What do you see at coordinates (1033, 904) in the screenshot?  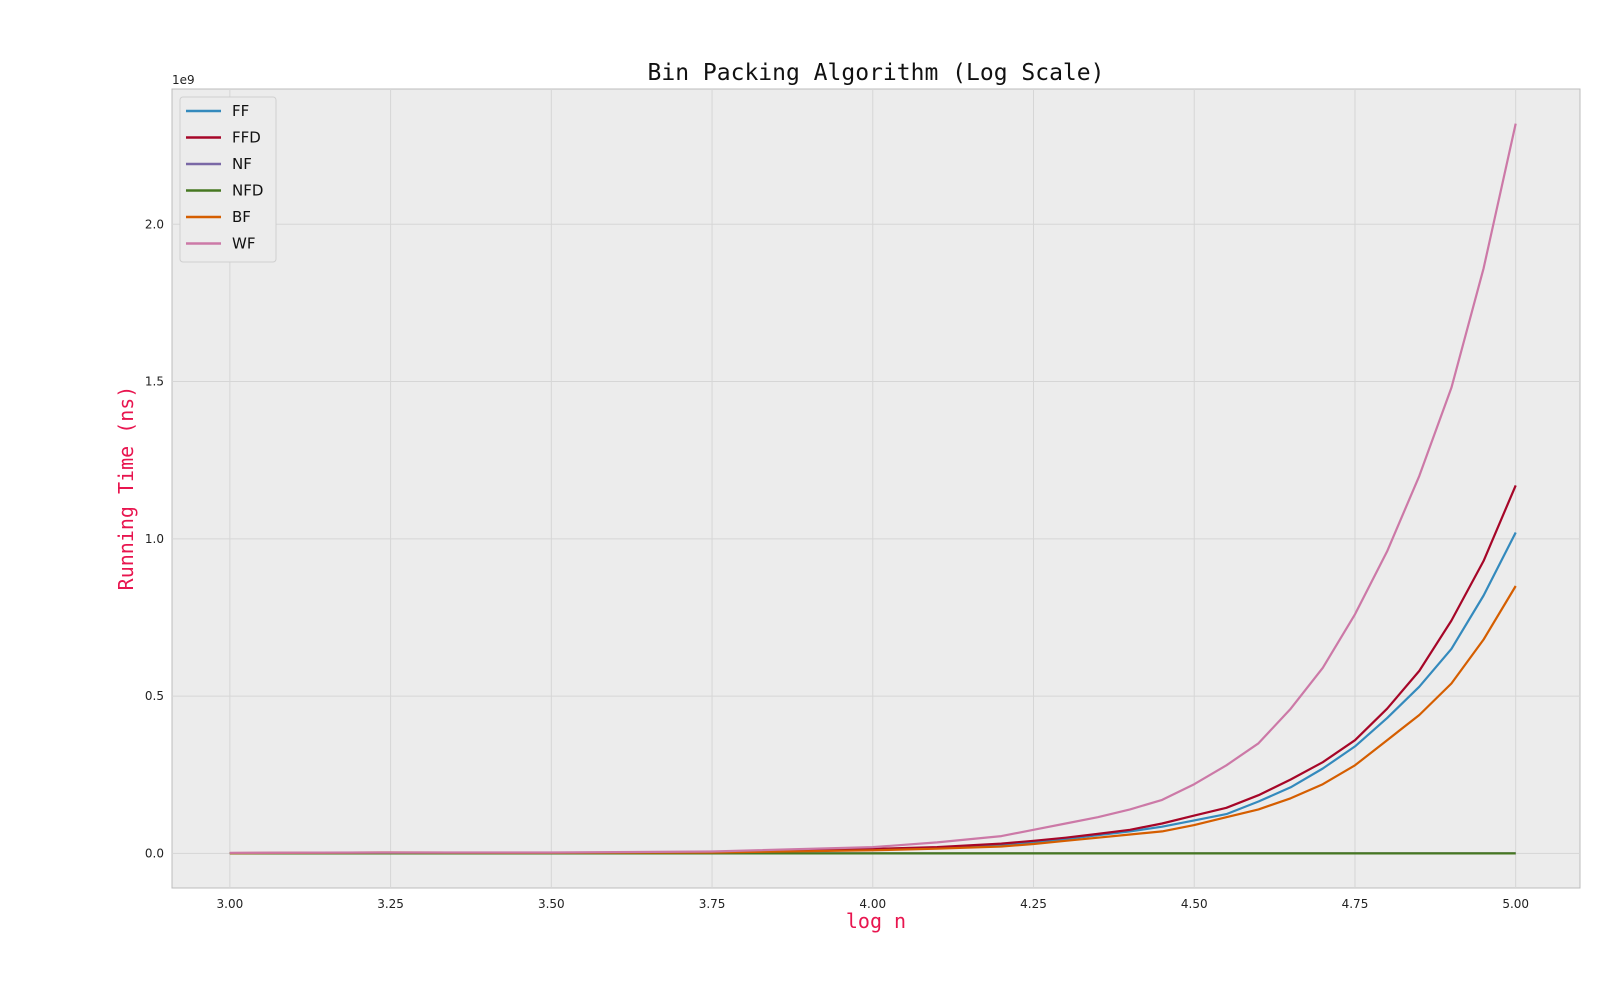 I see `x-tick-label: 4.25` at bounding box center [1033, 904].